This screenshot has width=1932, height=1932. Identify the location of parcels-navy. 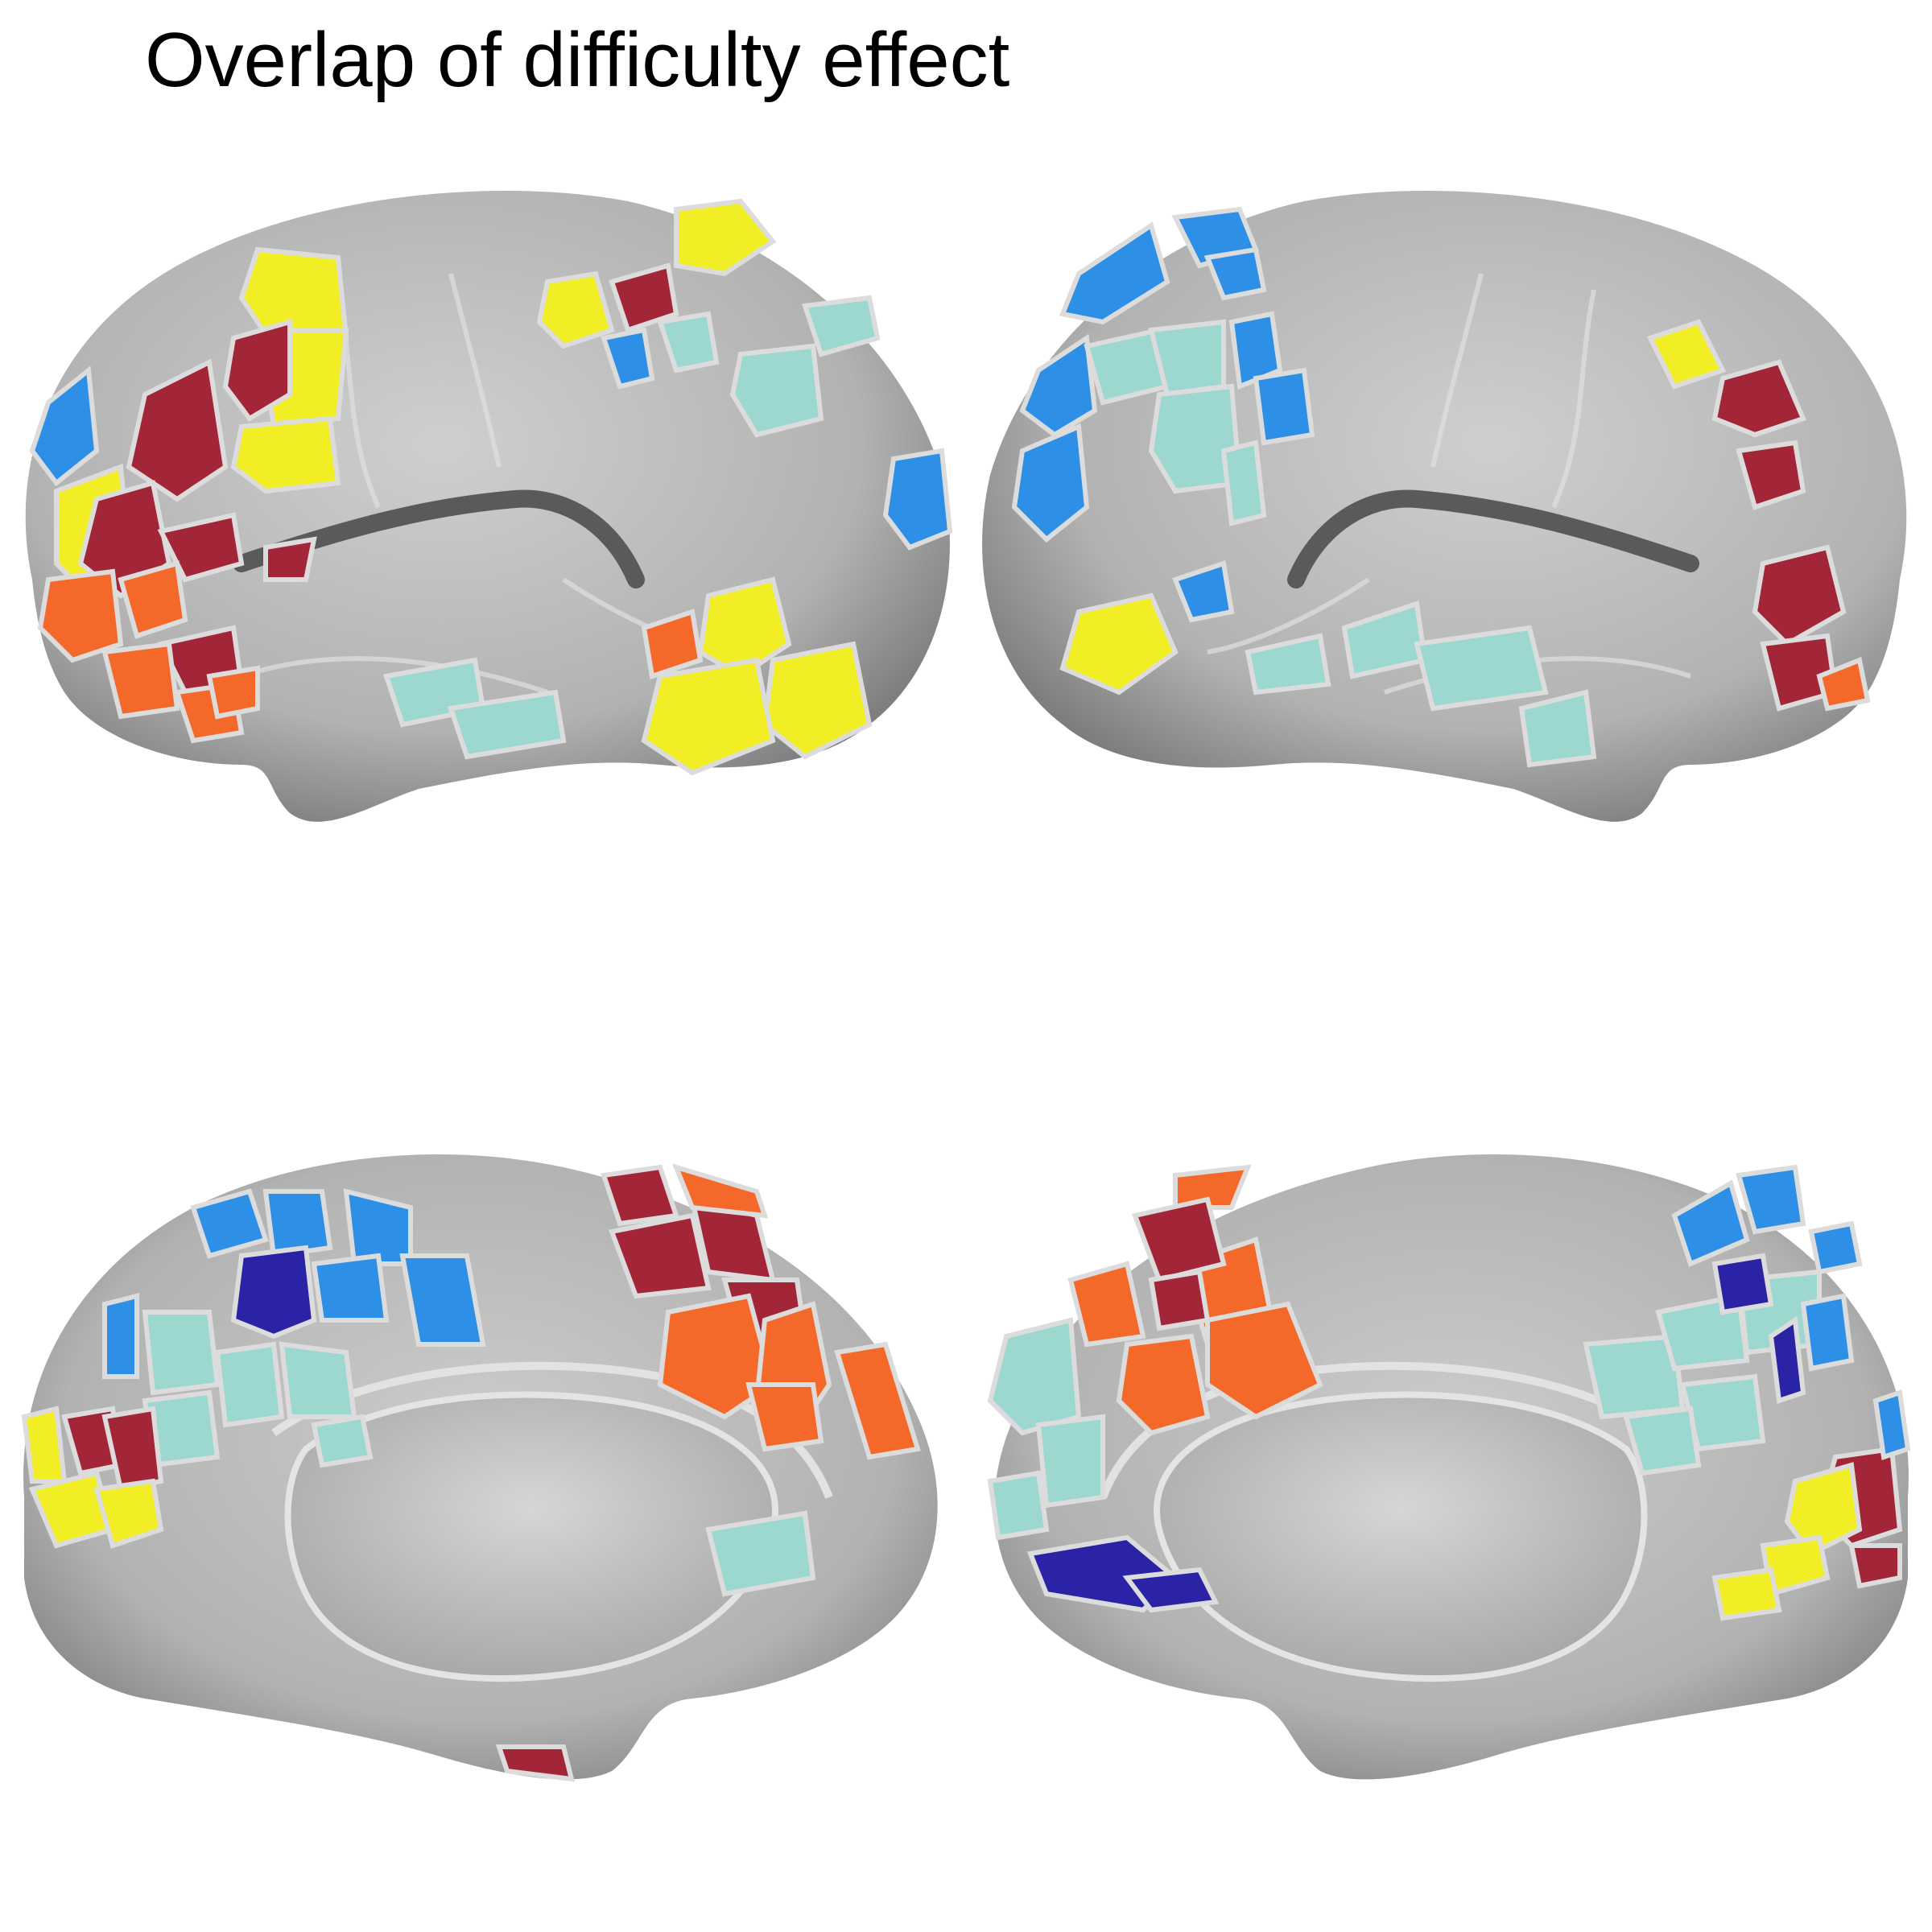
(273, 1292).